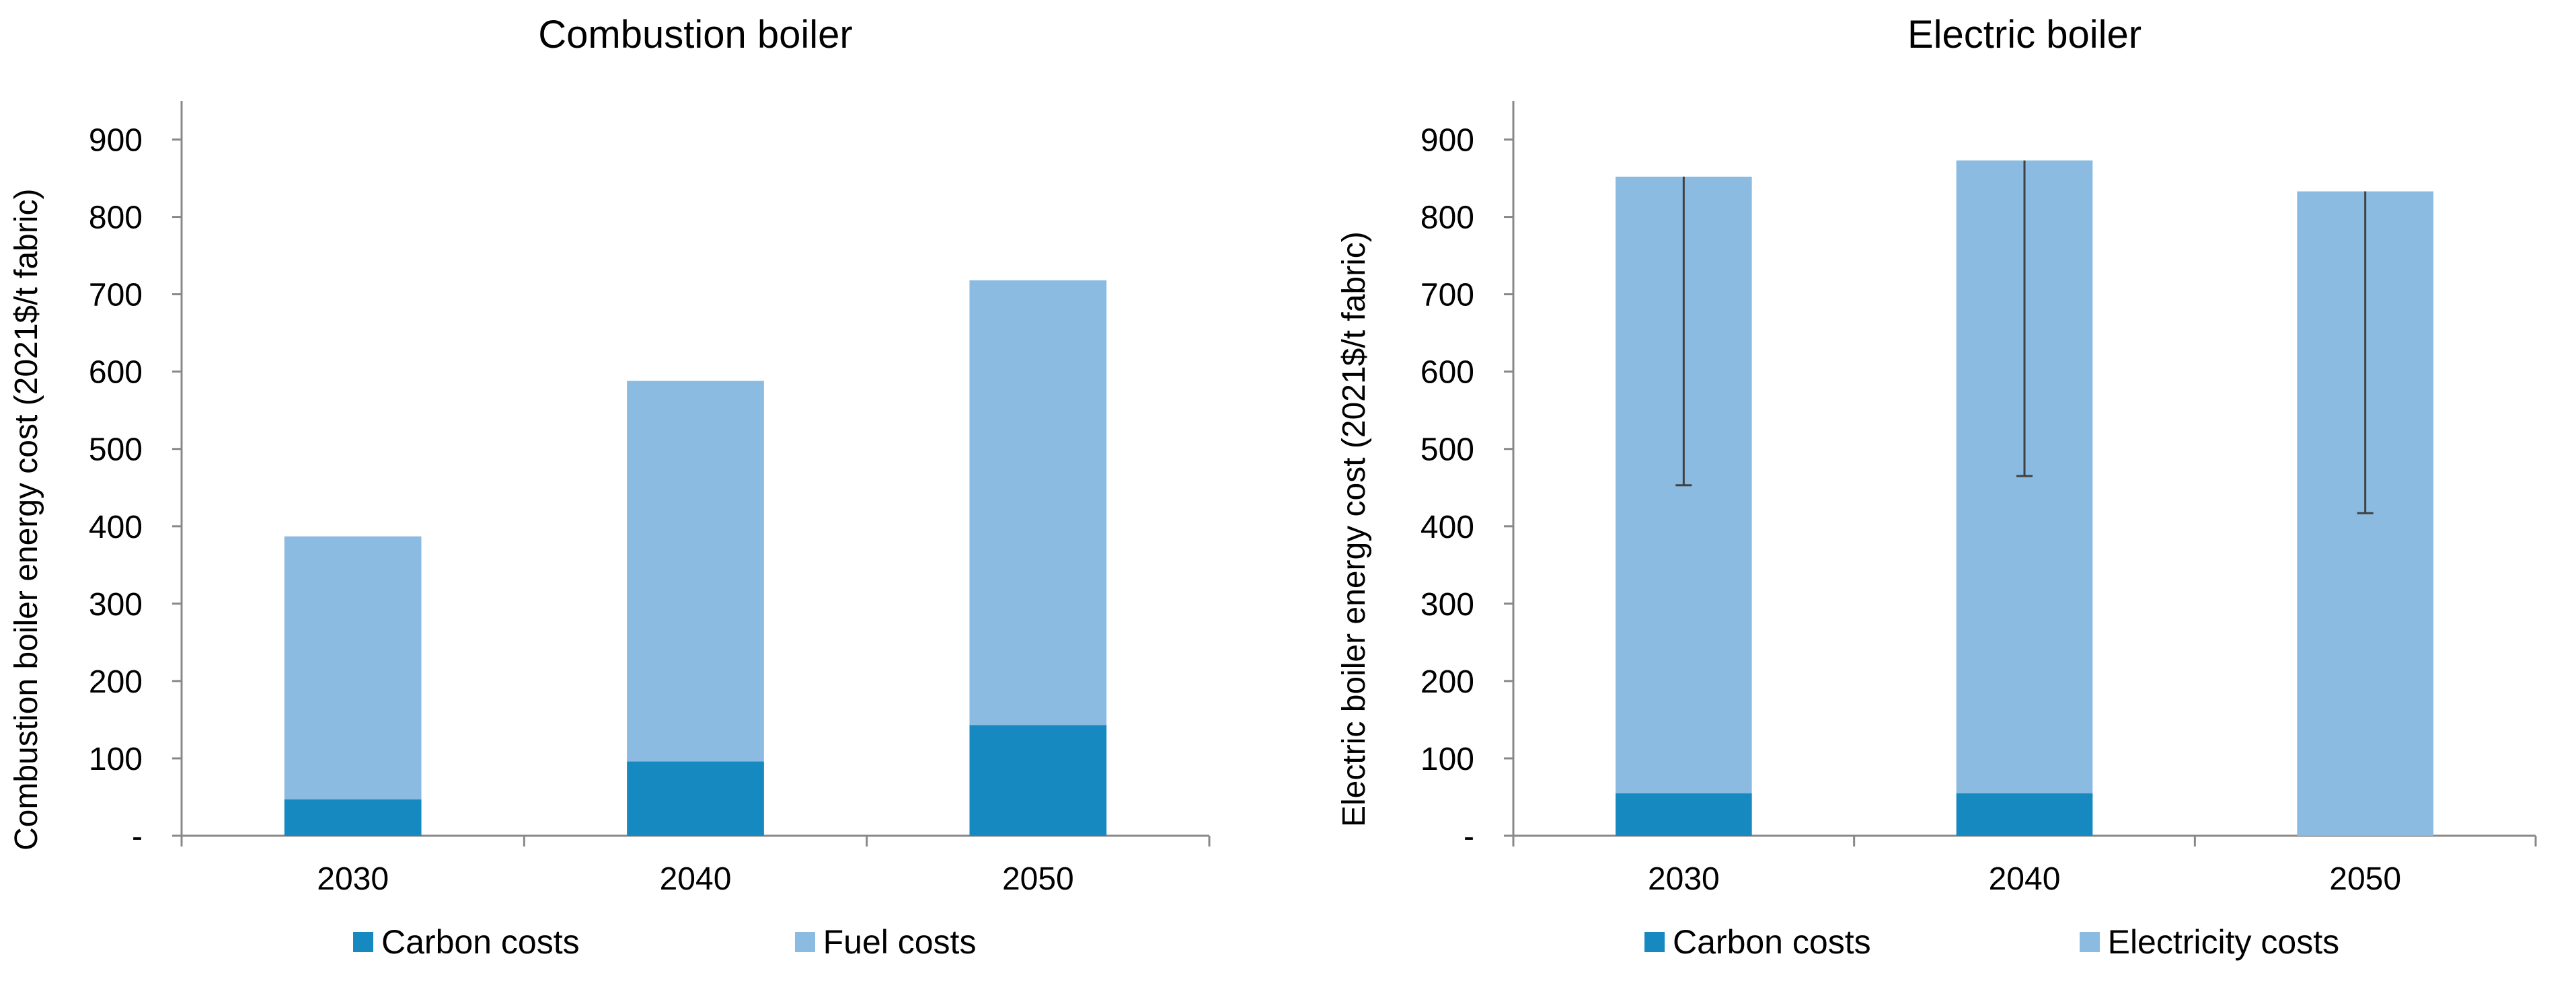  I want to click on chart-title: Combustion boiler, so click(695, 34).